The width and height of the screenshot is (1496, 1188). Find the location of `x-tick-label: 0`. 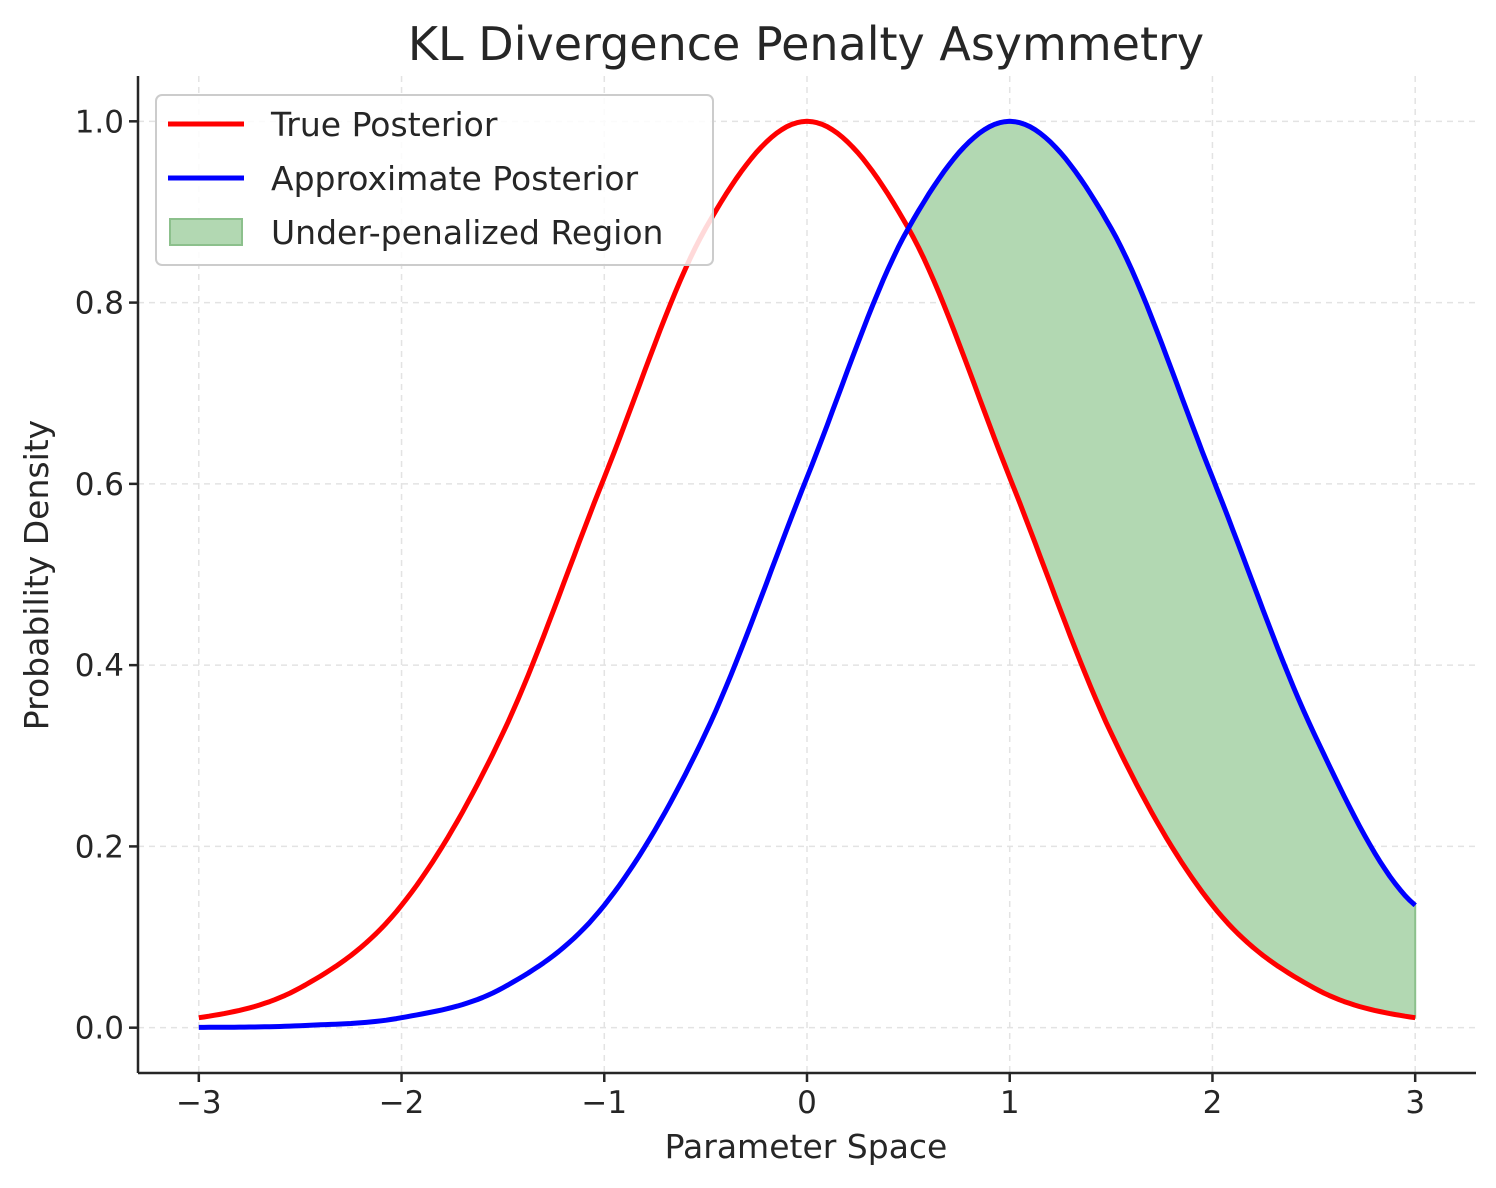

x-tick-label: 0 is located at coordinates (807, 1103).